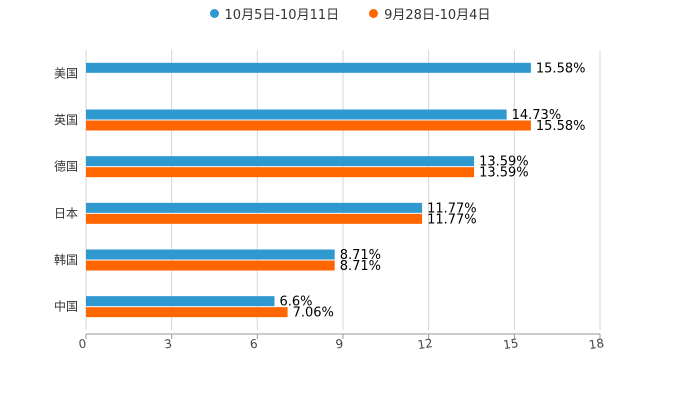  What do you see at coordinates (452, 219) in the screenshot?
I see `data-label-s2-3: 11.77%` at bounding box center [452, 219].